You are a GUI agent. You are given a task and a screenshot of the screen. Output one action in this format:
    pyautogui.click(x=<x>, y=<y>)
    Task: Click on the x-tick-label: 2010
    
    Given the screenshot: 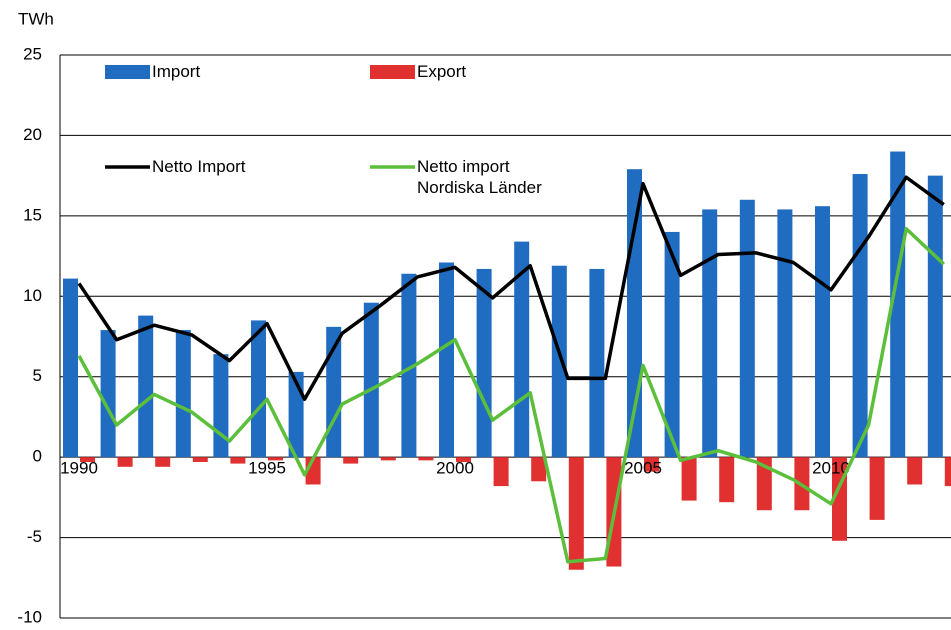 What is the action you would take?
    pyautogui.click(x=831, y=468)
    